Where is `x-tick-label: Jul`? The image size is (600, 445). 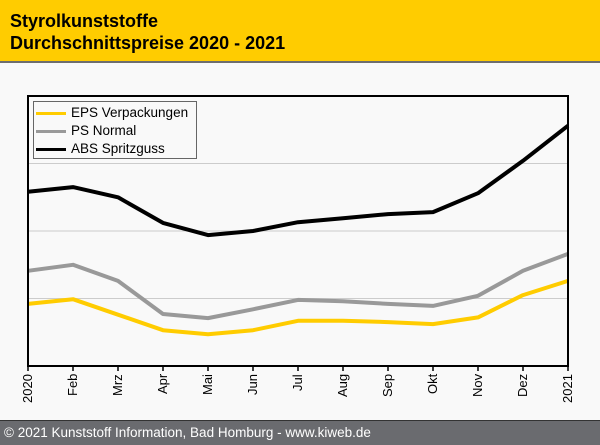
x-tick-label: Jul is located at coordinates (298, 382).